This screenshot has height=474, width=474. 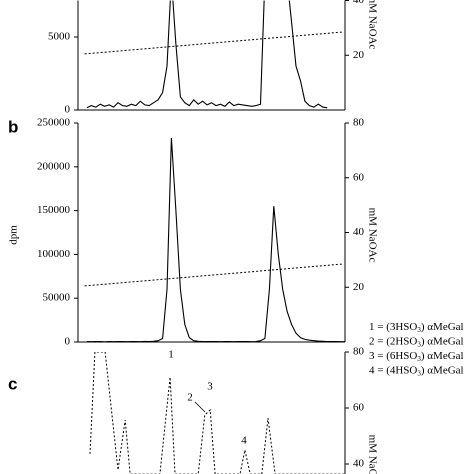 What do you see at coordinates (54, 254) in the screenshot?
I see `y-tick-label: 100000` at bounding box center [54, 254].